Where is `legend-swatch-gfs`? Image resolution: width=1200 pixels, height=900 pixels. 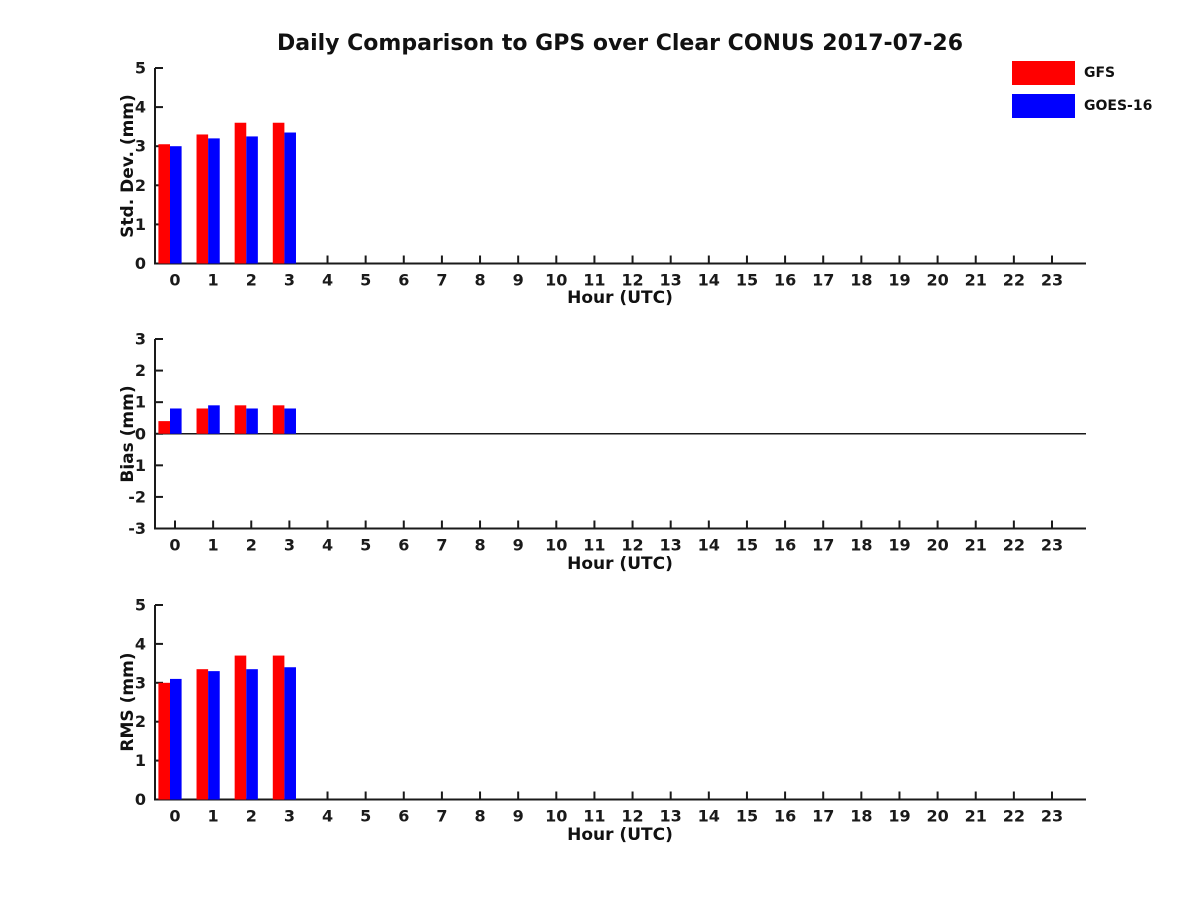 legend-swatch-gfs is located at coordinates (1043, 73).